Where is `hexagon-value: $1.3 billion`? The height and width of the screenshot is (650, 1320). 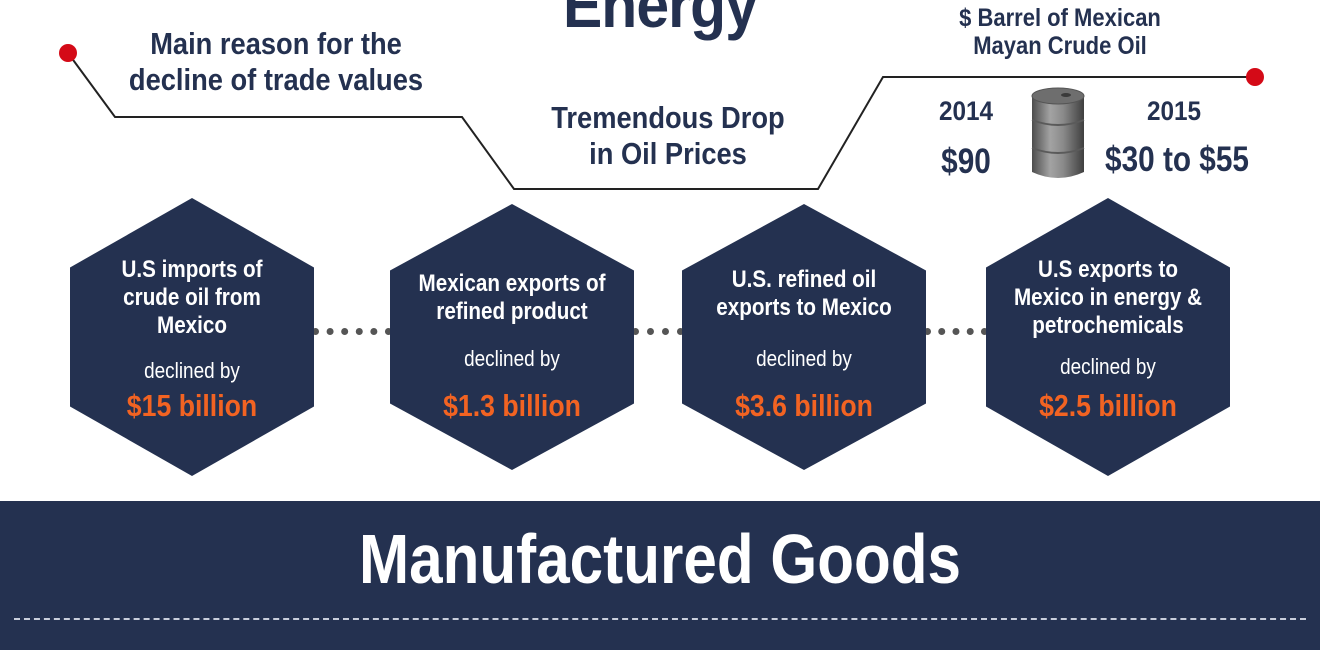 hexagon-value: $1.3 billion is located at coordinates (512, 405).